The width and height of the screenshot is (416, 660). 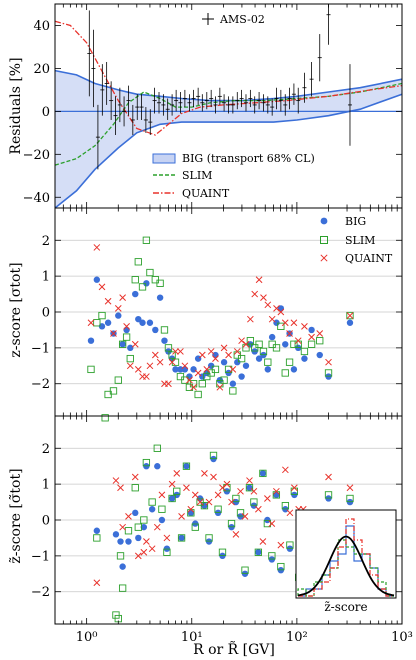 What do you see at coordinates (360, 240) in the screenshot?
I see `slim-legend-label: SLIM` at bounding box center [360, 240].